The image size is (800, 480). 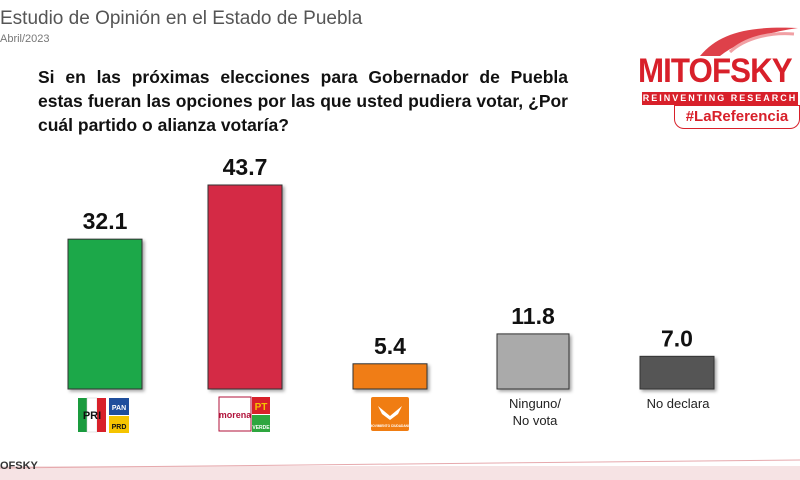 What do you see at coordinates (103, 415) in the screenshot?
I see `pri-pan-prd-logo: PRI PAN PRD` at bounding box center [103, 415].